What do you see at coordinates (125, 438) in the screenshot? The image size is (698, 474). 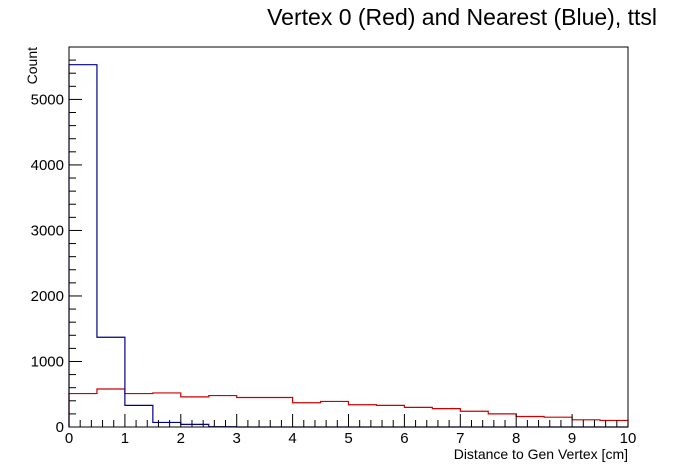 I see `x-tick-label: 1` at bounding box center [125, 438].